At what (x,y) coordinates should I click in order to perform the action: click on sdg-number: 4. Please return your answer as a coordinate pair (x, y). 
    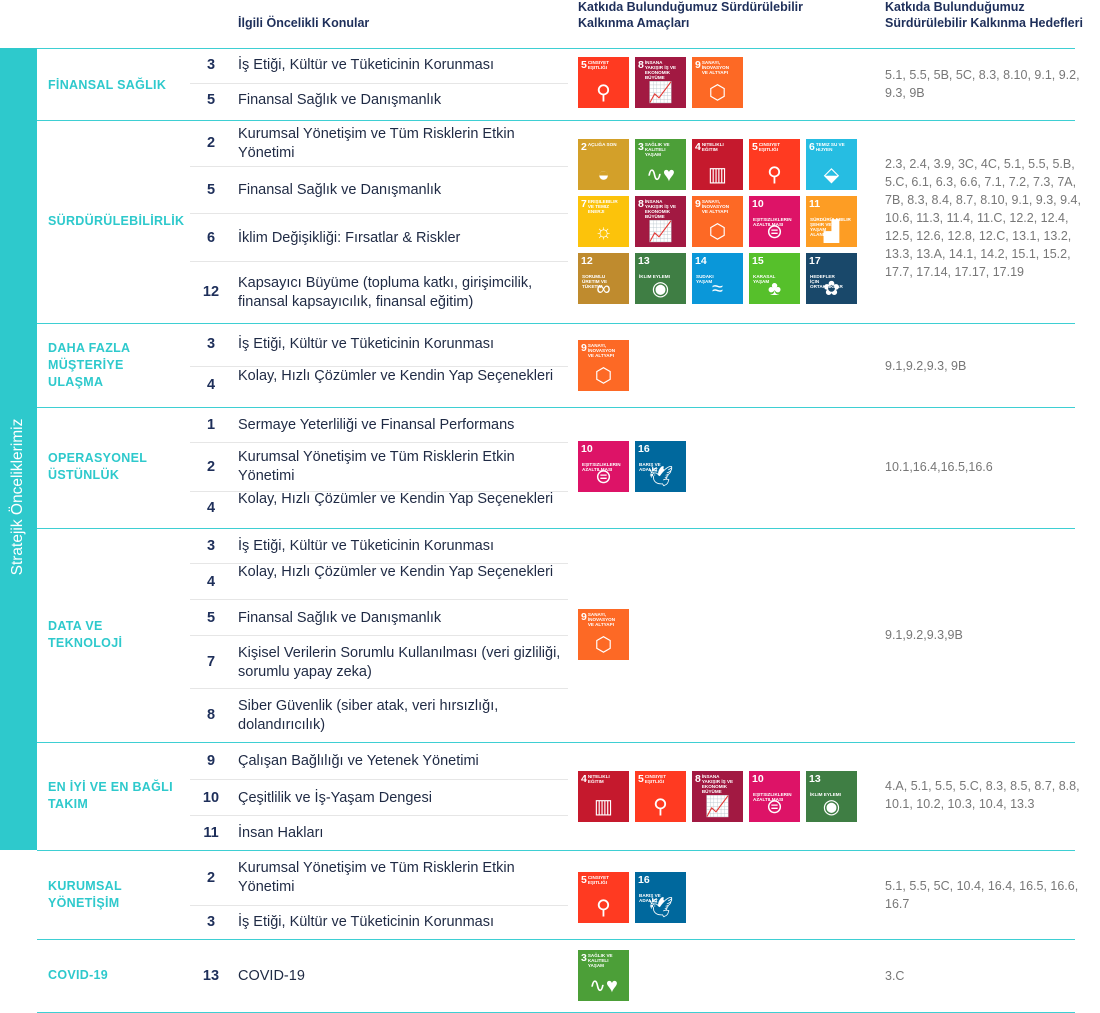
    Looking at the image, I should click on (698, 147).